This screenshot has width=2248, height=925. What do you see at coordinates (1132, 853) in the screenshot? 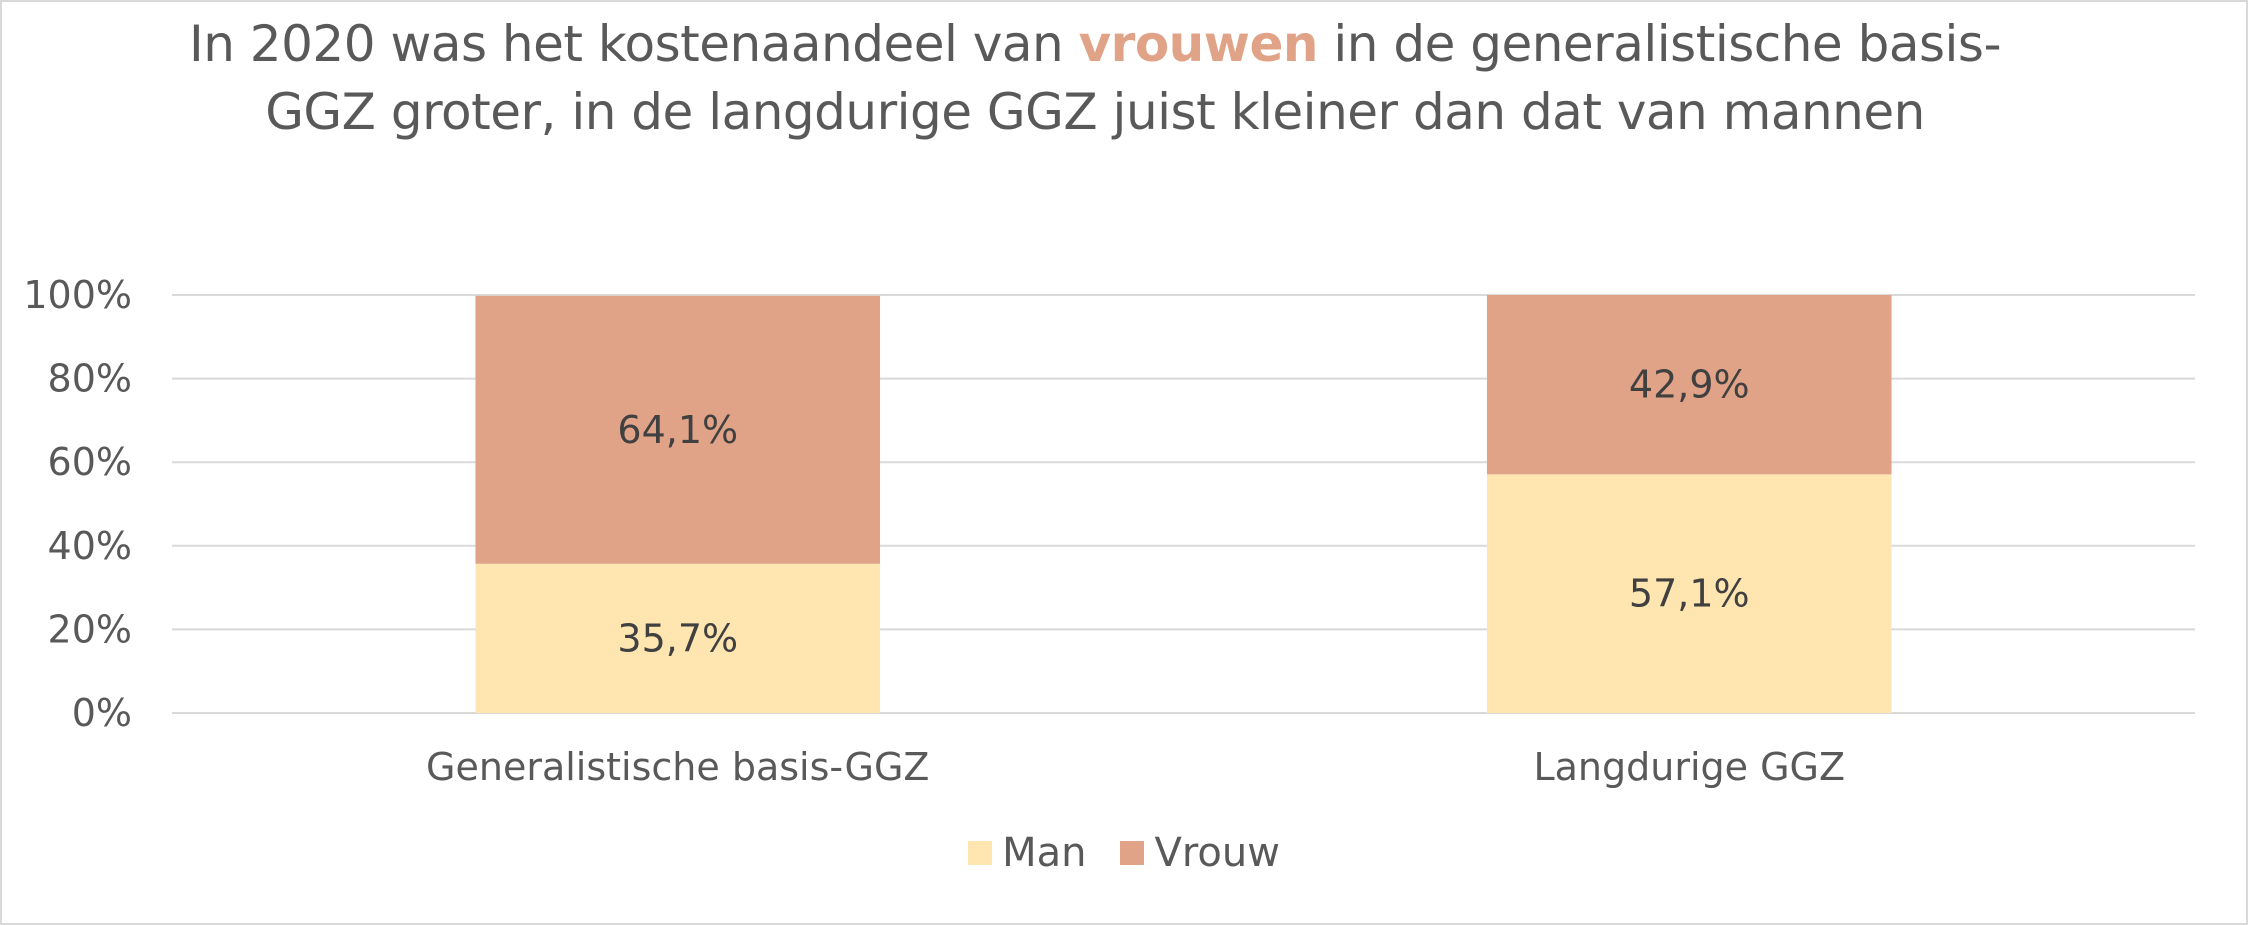
I see `legend-swatch-vrouw` at bounding box center [1132, 853].